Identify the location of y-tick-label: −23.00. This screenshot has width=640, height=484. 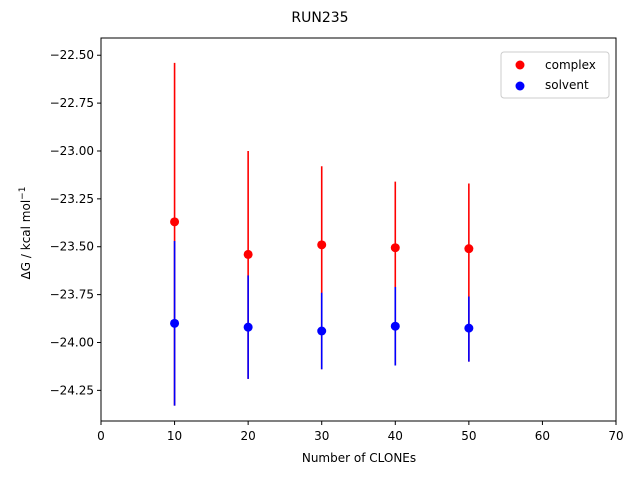
(72, 151).